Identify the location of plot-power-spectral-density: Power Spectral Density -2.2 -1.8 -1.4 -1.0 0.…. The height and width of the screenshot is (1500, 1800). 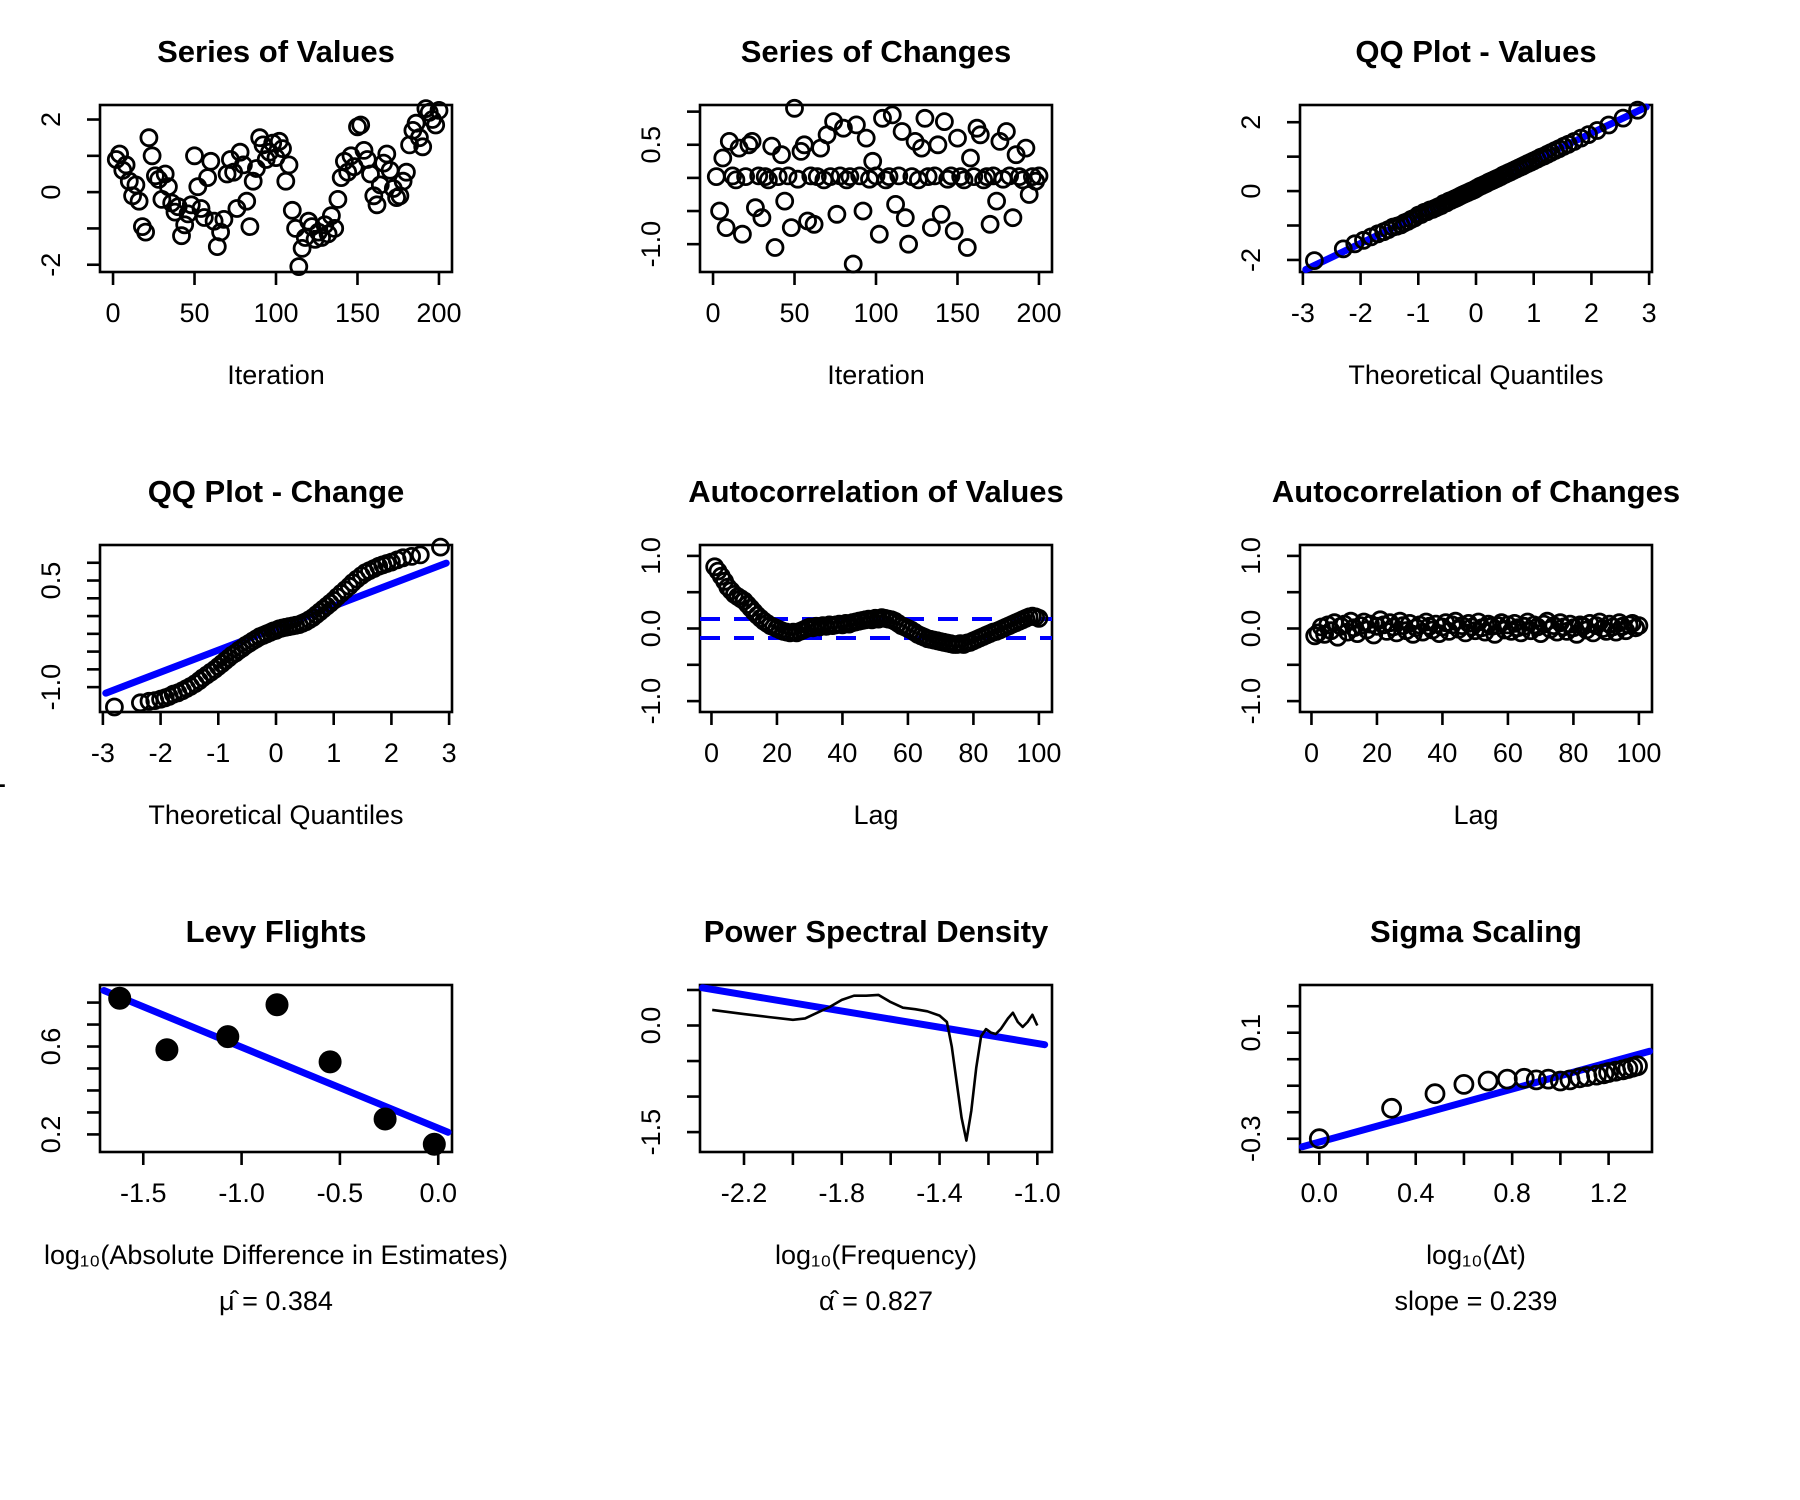
(900, 1190).